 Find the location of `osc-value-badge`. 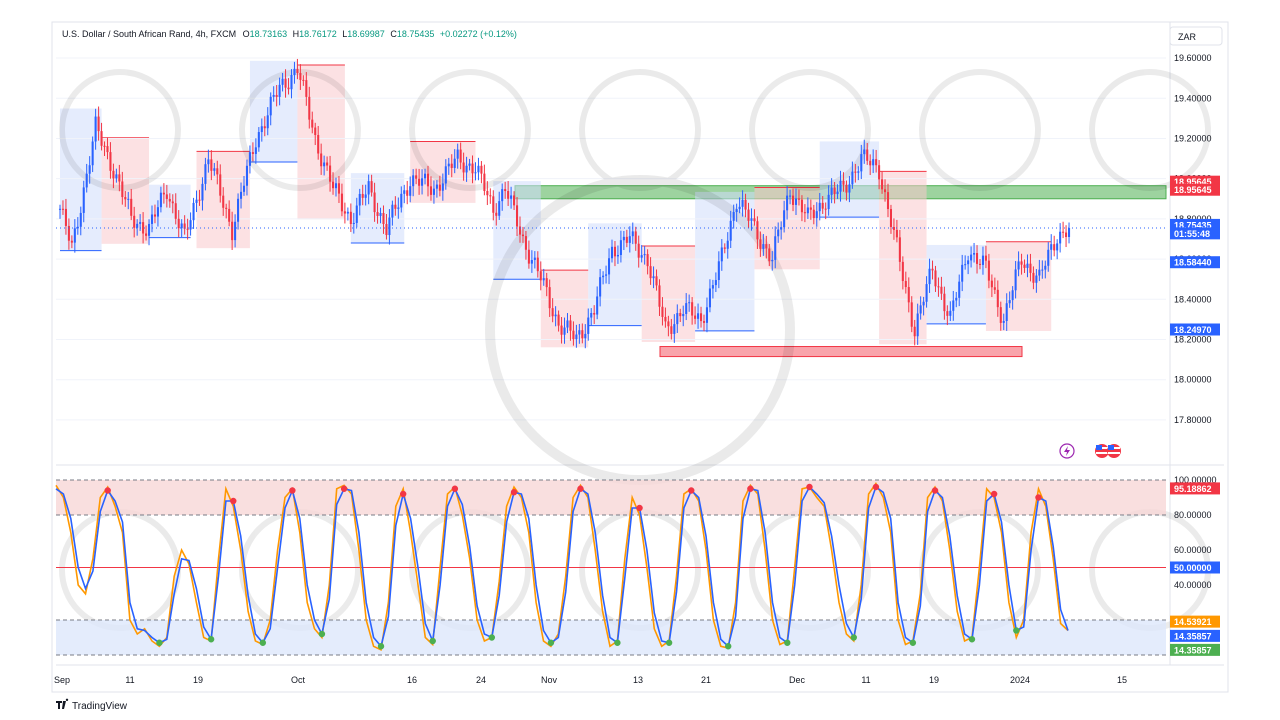

osc-value-badge is located at coordinates (1195, 567).